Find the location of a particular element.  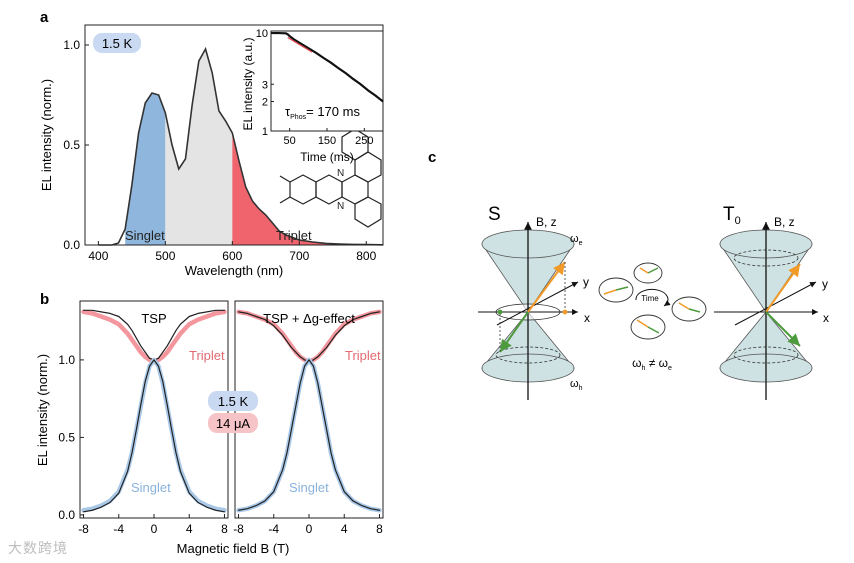

panel-c-diagram: S B, z y x ωe ωh Time ωh ≠ ωe is located at coordinates (653, 302).